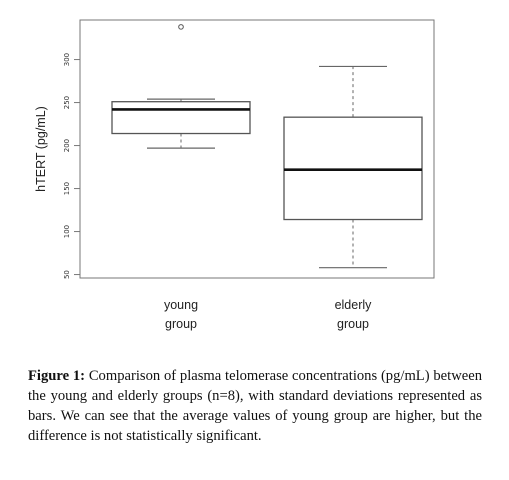 The image size is (509, 480). I want to click on y-tick-label: 300, so click(67, 59).